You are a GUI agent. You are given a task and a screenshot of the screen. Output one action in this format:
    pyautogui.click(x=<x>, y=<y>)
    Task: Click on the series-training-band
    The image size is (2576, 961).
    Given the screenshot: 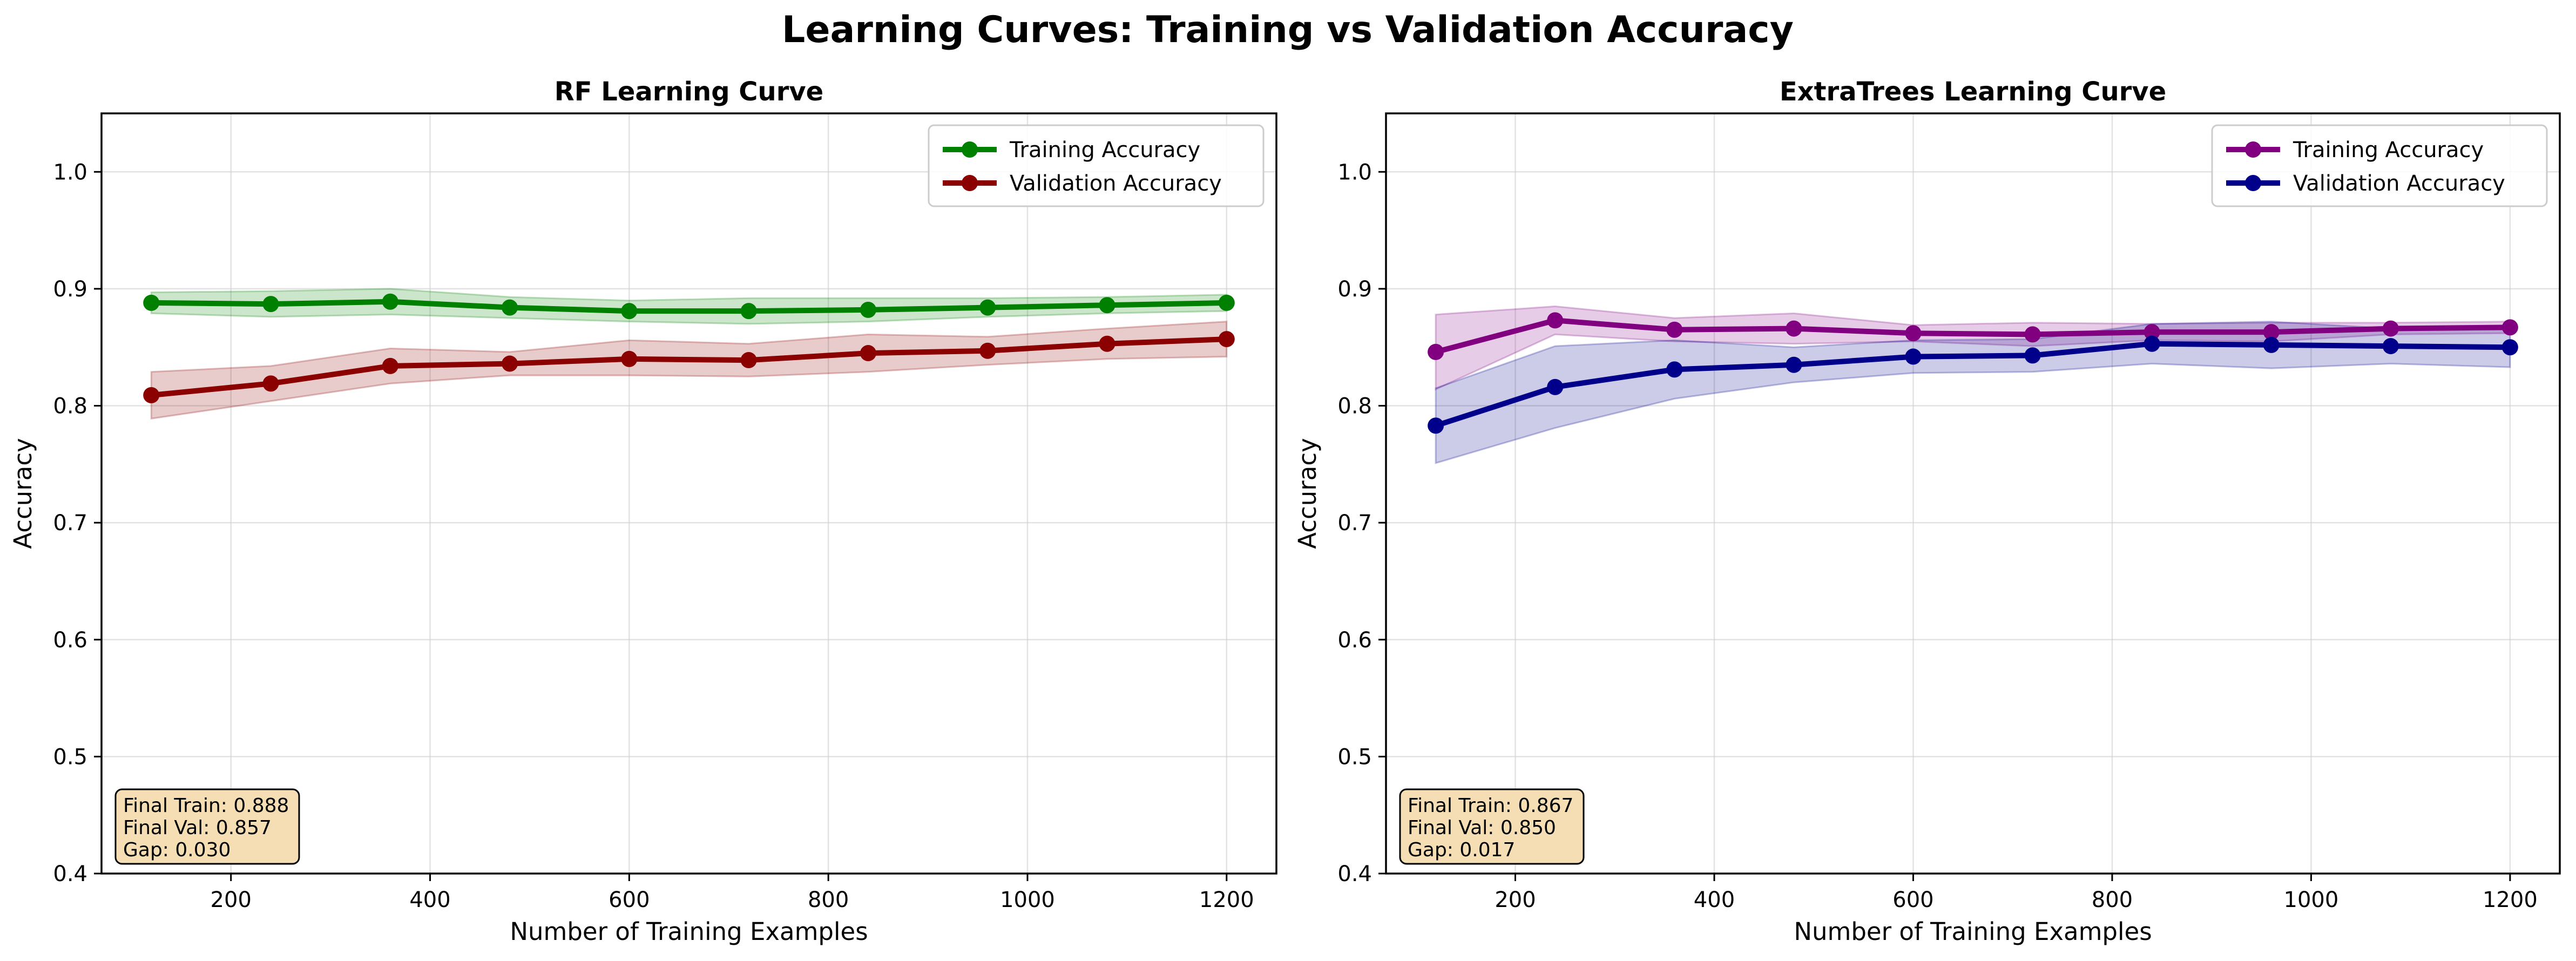 What is the action you would take?
    pyautogui.click(x=689, y=306)
    